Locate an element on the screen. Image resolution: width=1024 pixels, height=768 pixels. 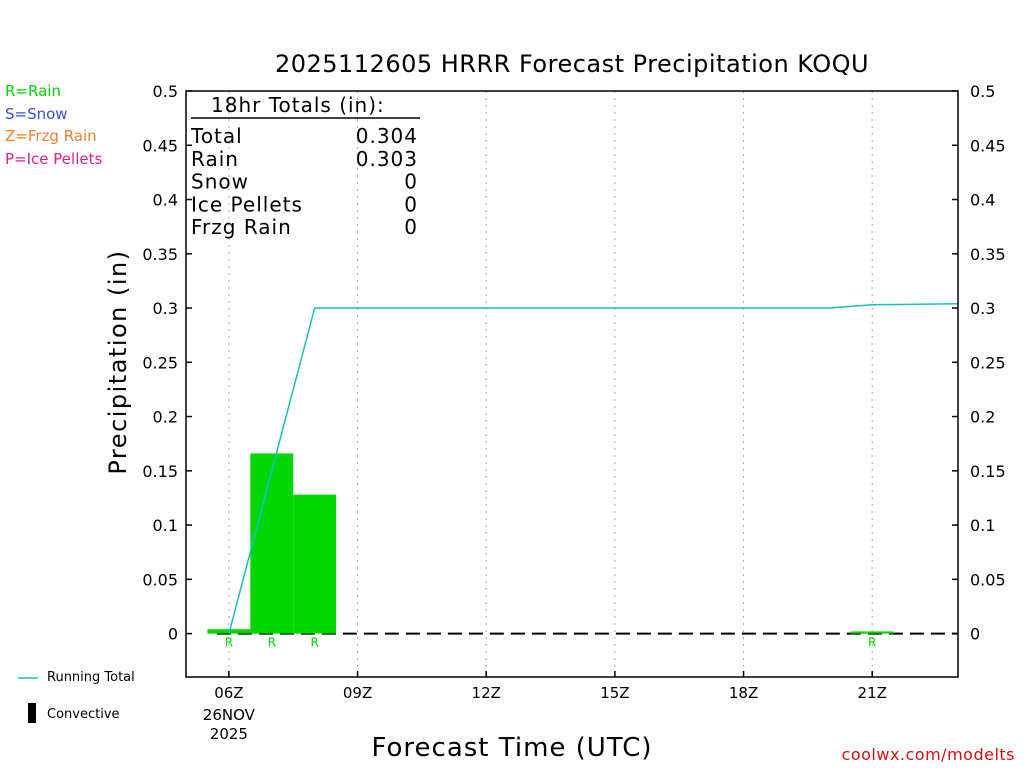
y-tick-label-left-10: 0.5 is located at coordinates (165, 91).